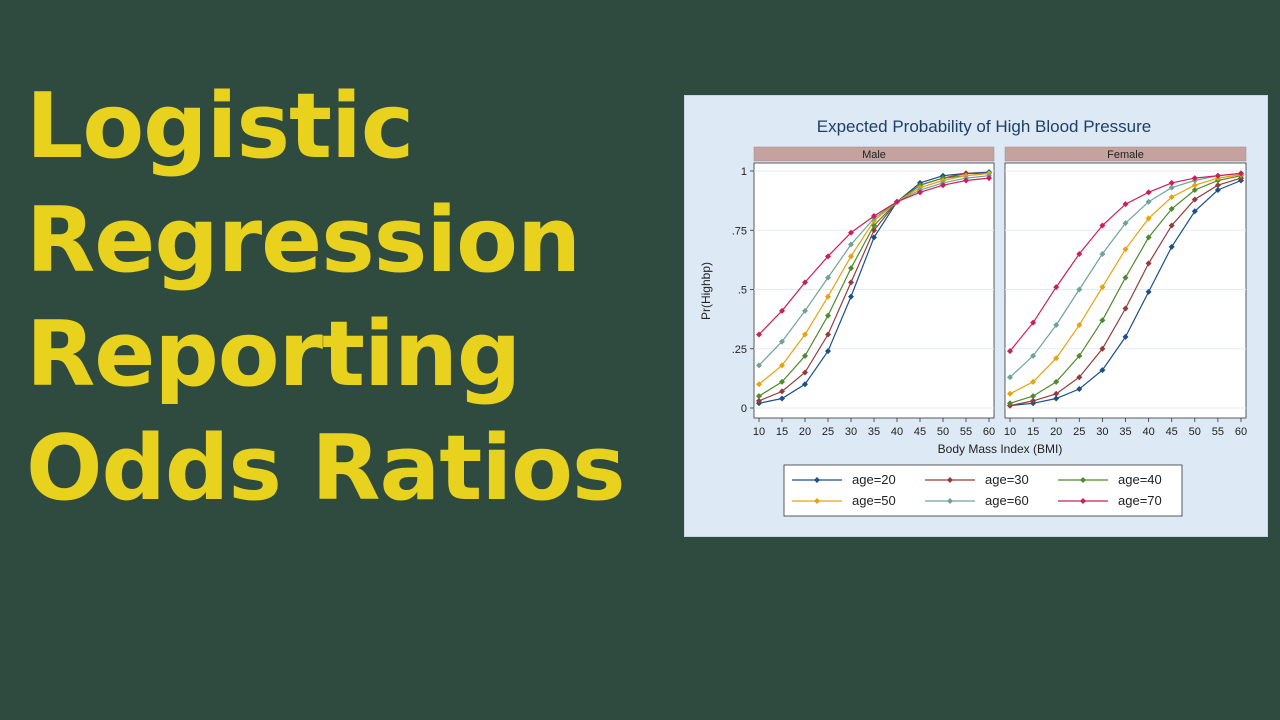 This screenshot has width=1280, height=720. I want to click on y-tick-label: .5, so click(742, 291).